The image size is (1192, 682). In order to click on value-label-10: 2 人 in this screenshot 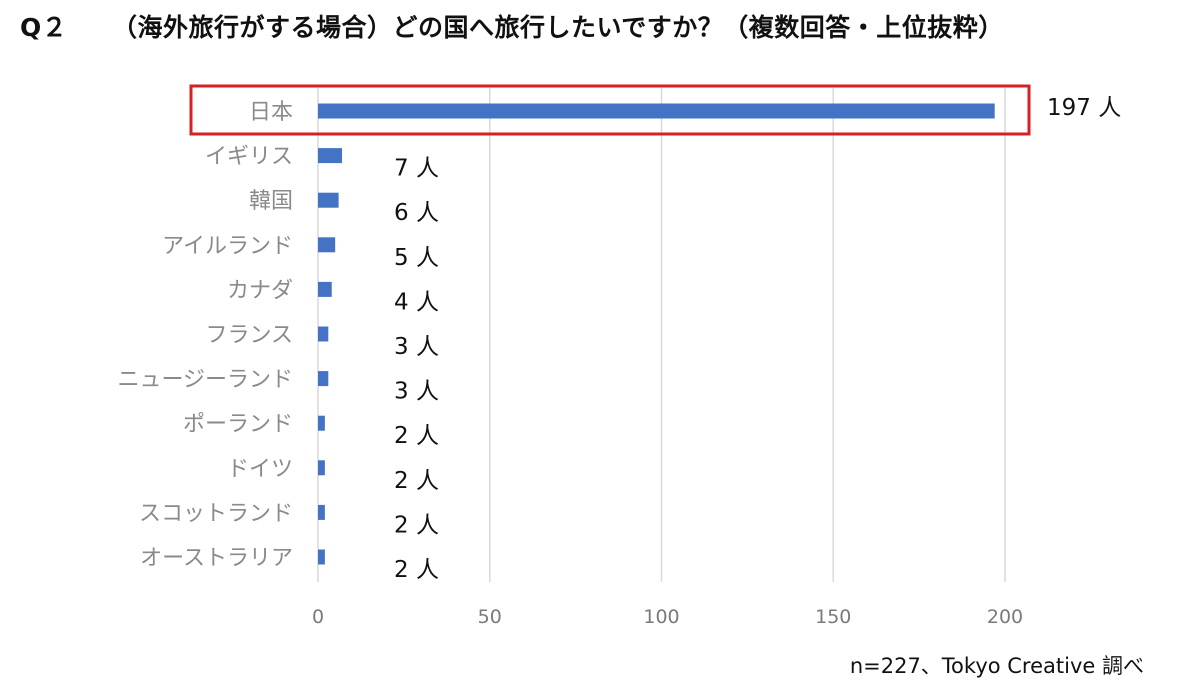, I will do `click(416, 570)`.